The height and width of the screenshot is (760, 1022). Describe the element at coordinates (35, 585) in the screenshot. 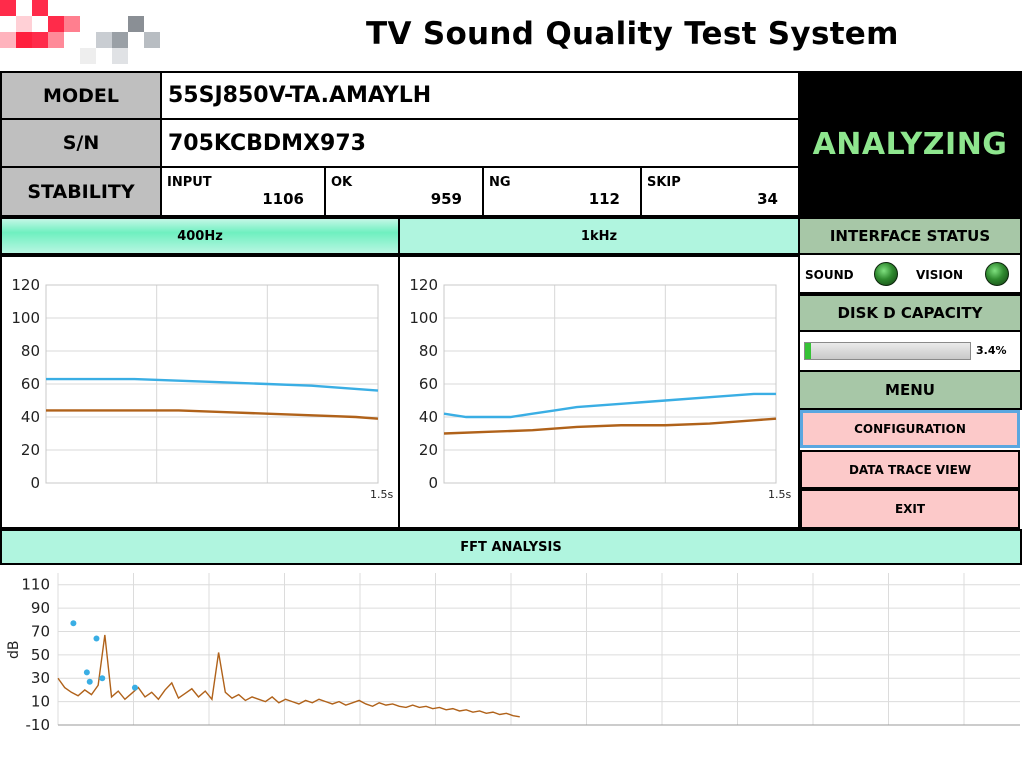

I see `fft-ytick-label: 110` at that location.